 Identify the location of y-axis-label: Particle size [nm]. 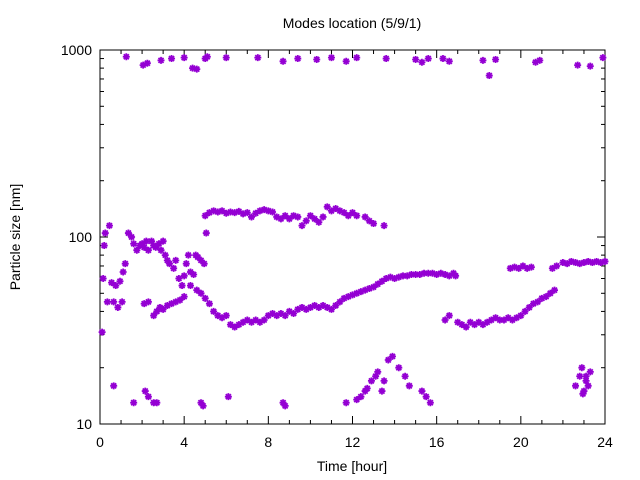
(15, 237).